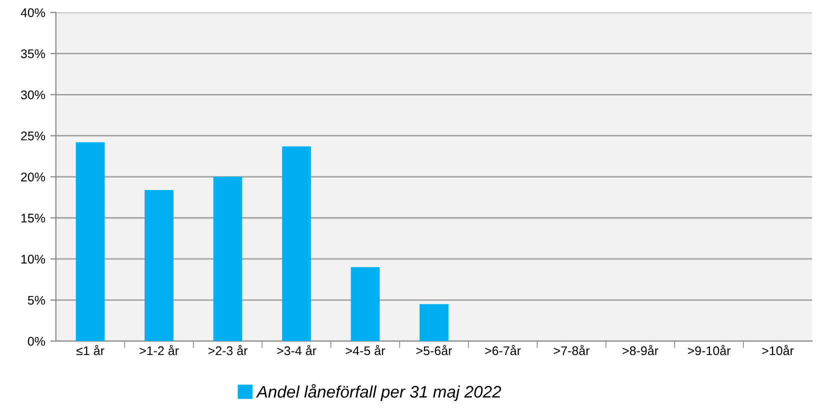  What do you see at coordinates (572, 350) in the screenshot?
I see `x-tick-label: >7-8år` at bounding box center [572, 350].